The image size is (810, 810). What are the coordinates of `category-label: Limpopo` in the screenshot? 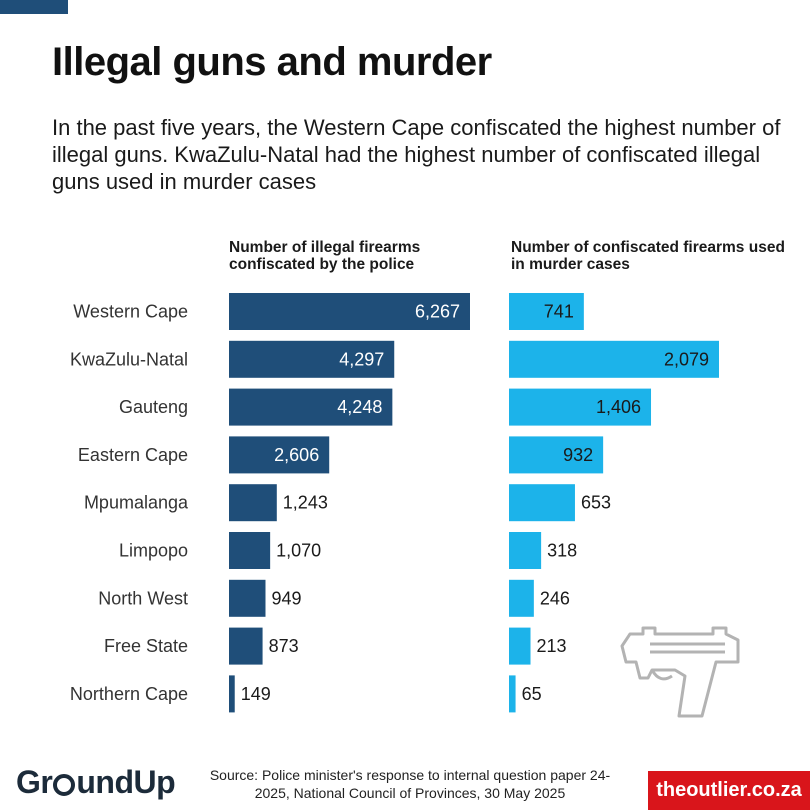 It's located at (153, 551).